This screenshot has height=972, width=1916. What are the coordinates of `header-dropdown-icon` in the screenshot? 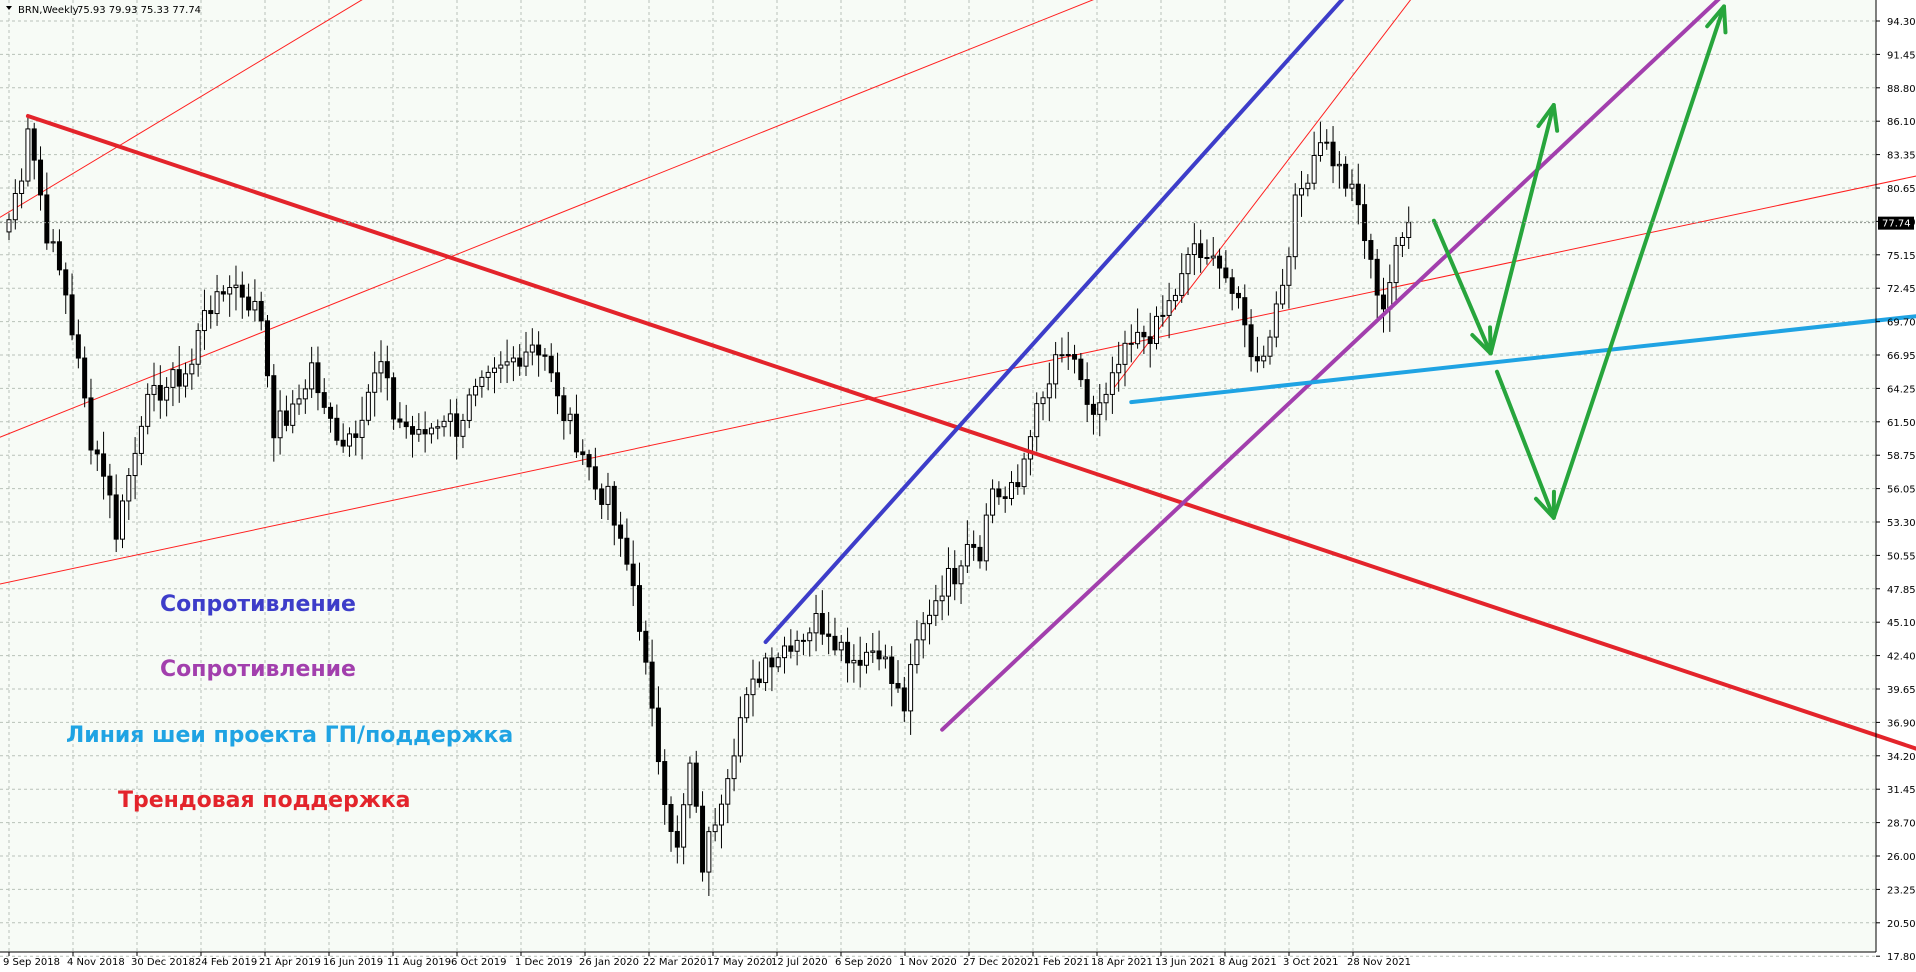 It's located at (9, 8).